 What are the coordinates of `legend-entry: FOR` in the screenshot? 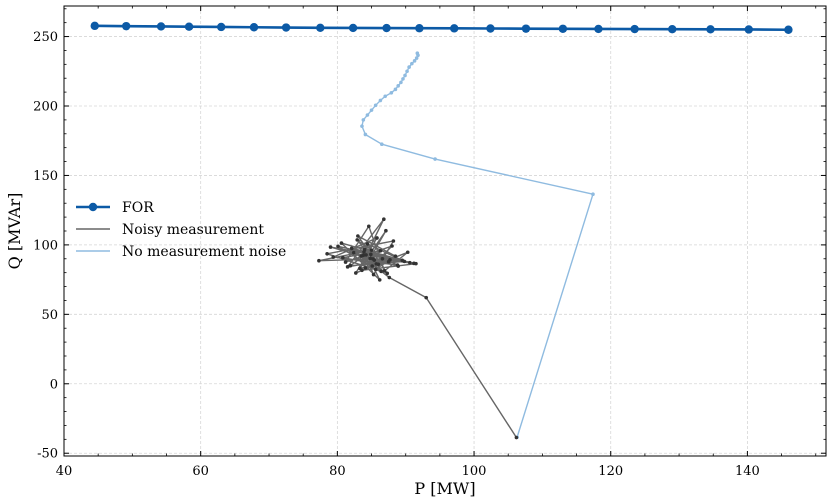 It's located at (115, 208).